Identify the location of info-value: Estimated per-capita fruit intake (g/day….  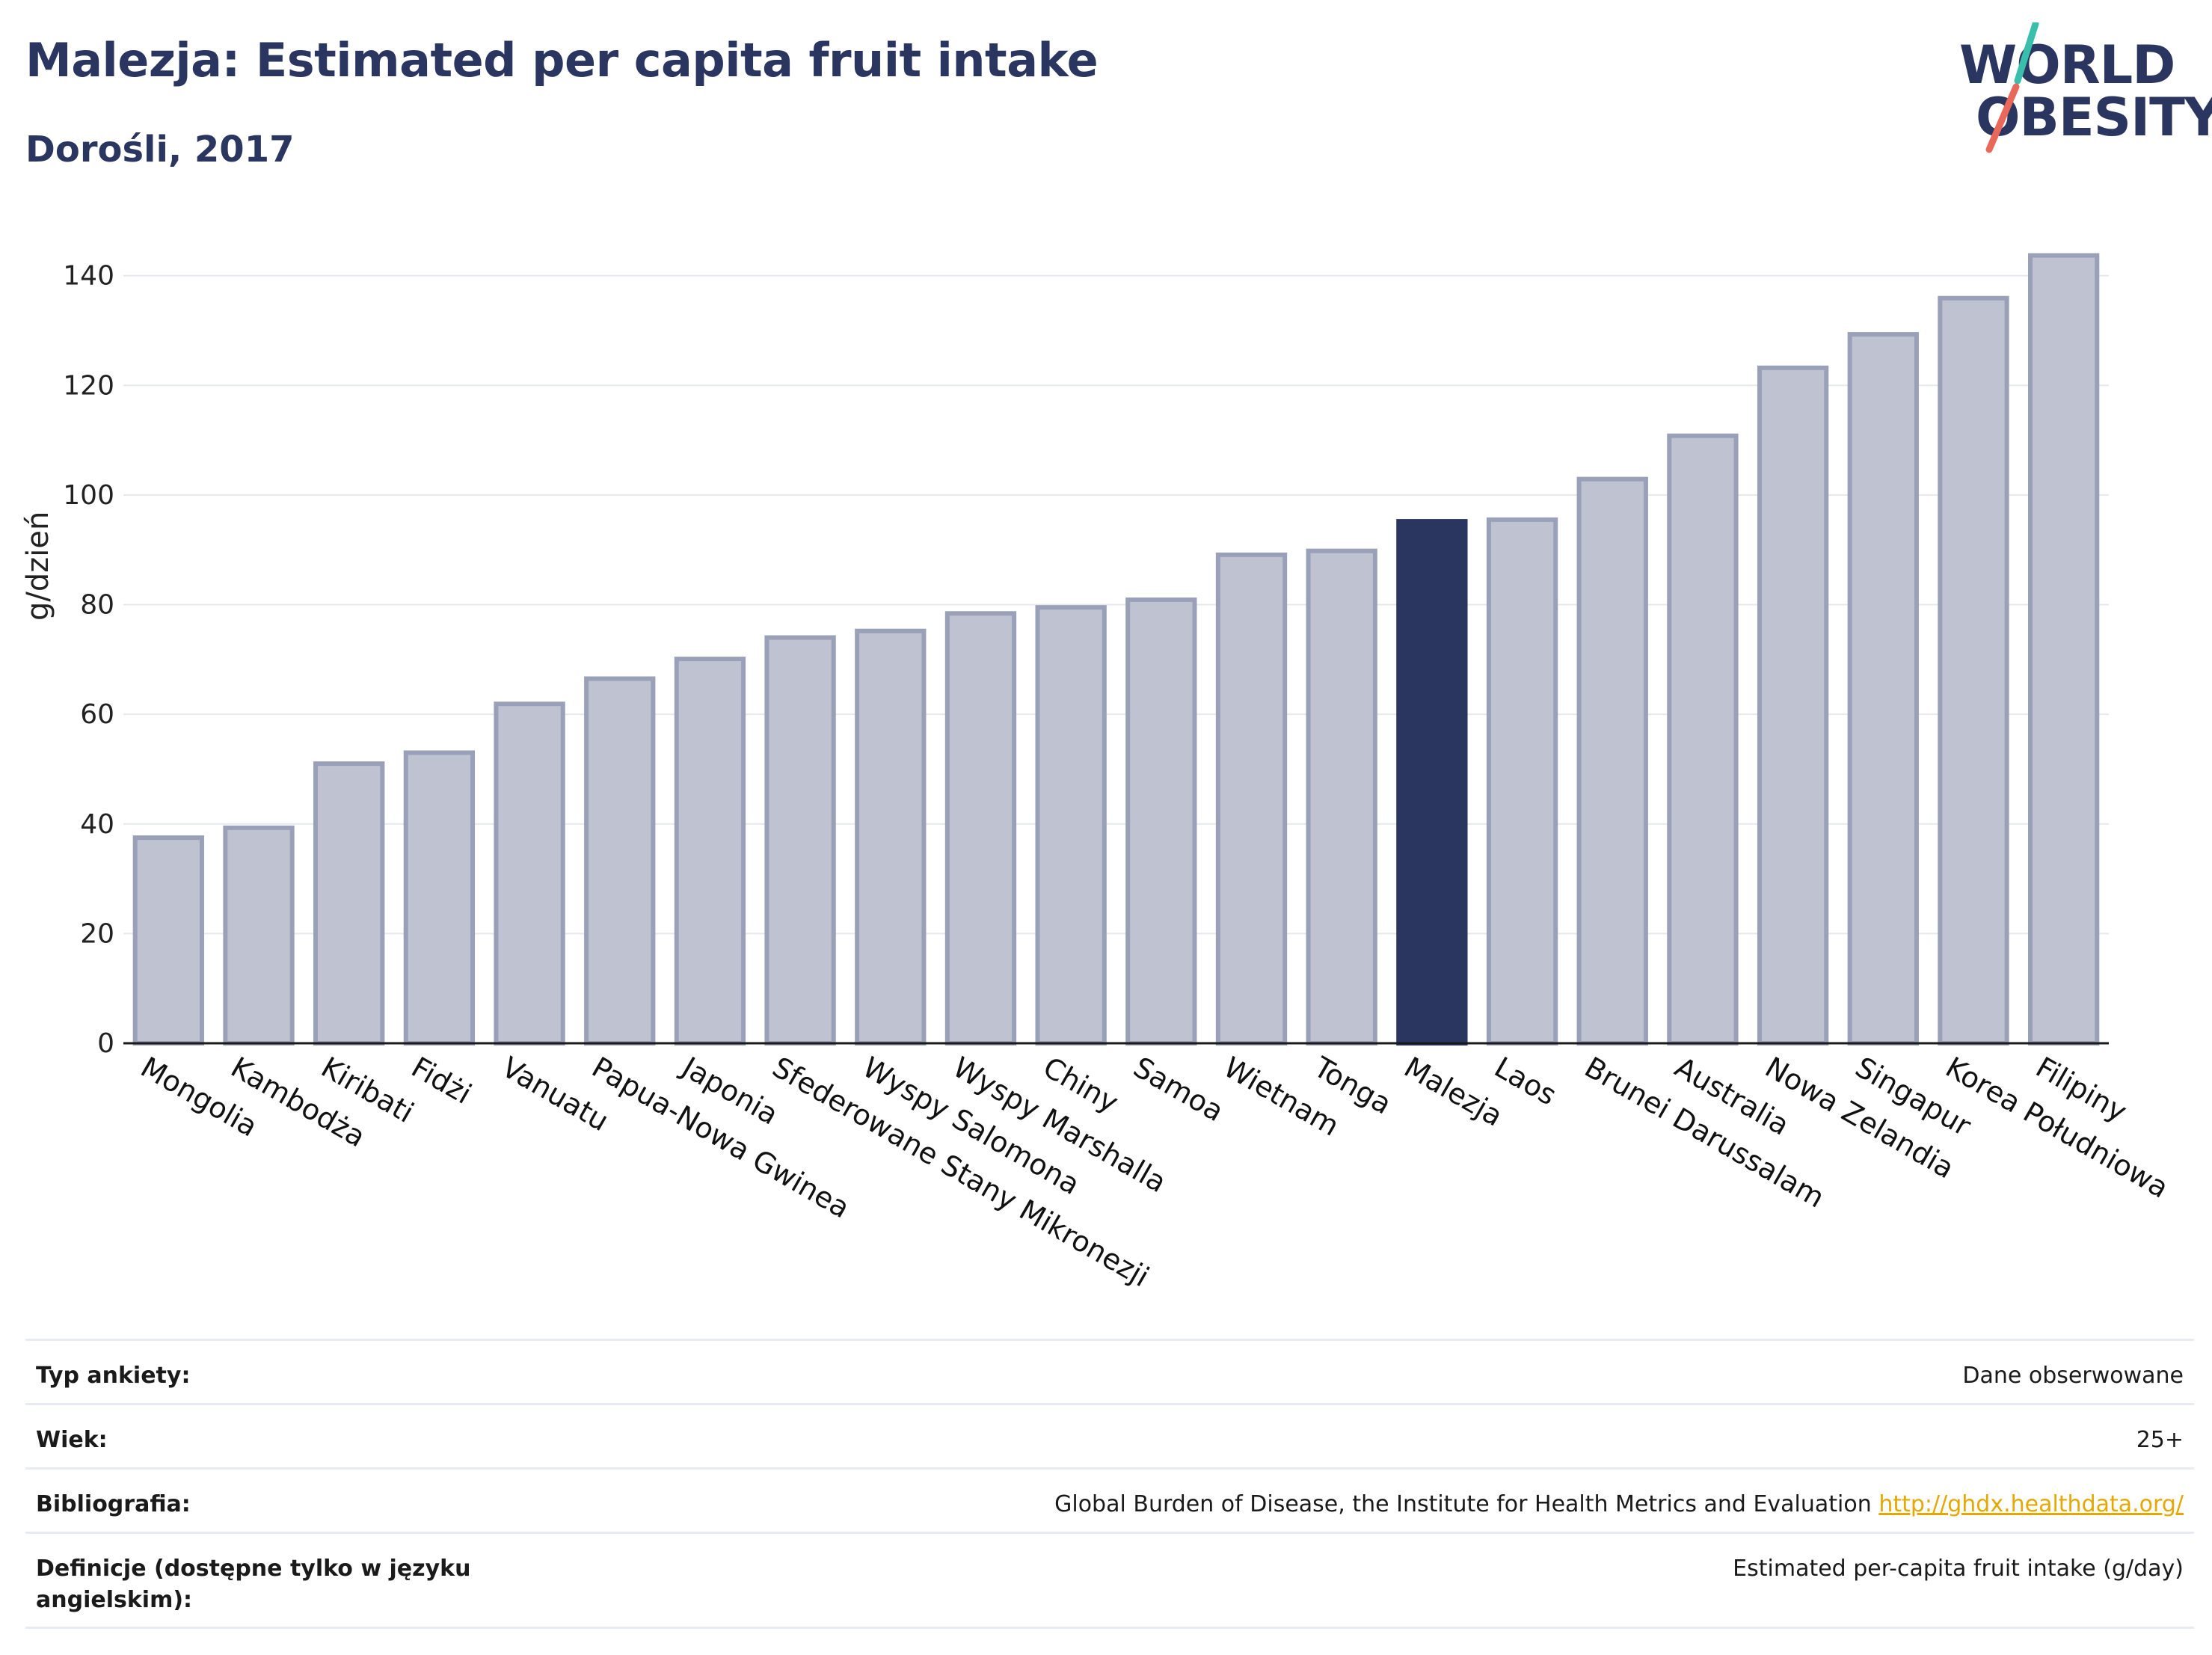
(1958, 1569).